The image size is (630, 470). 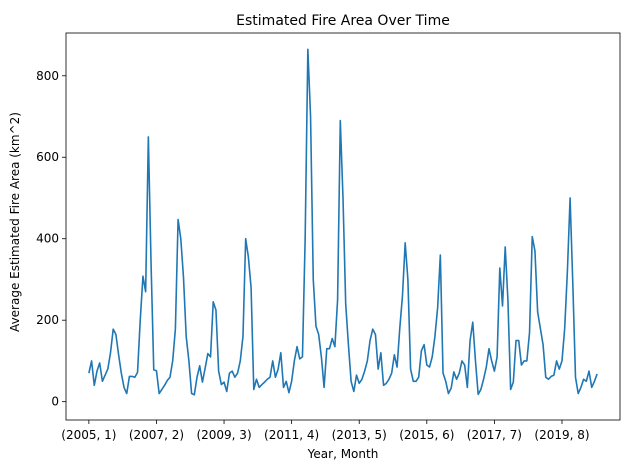 I want to click on x-axis-title: Year, Month, so click(x=343, y=454).